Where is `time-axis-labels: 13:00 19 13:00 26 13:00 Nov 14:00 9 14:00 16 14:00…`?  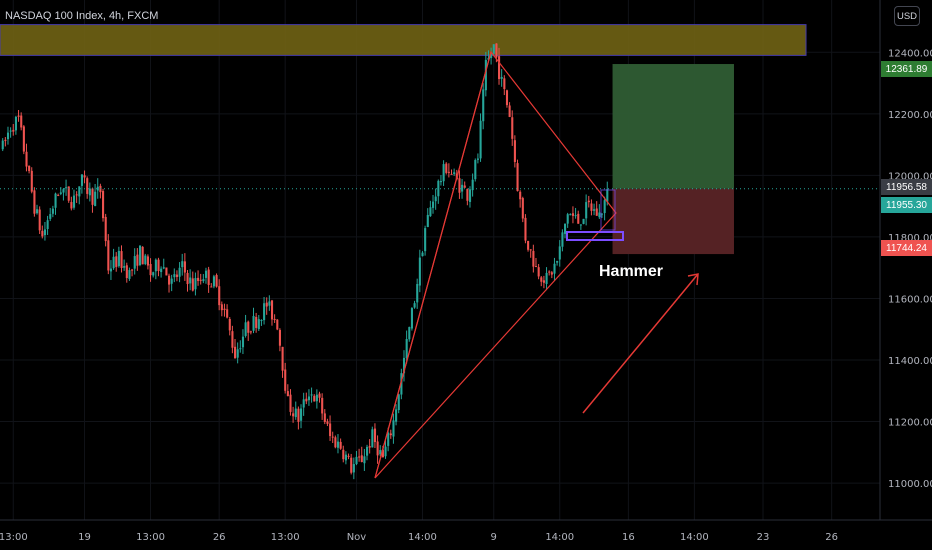
time-axis-labels: 13:00 19 13:00 26 13:00 Nov 14:00 9 14:00 16 14:00… is located at coordinates (419, 537).